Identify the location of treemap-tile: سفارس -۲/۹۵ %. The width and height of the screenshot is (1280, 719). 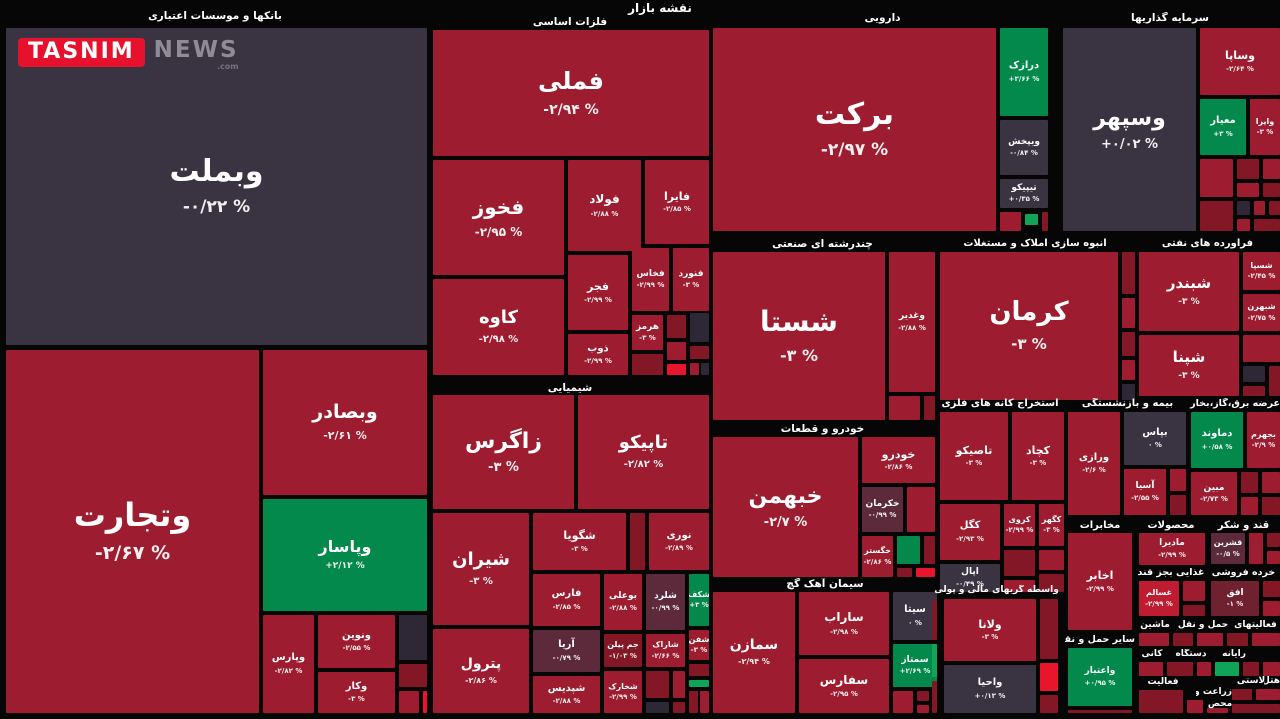
(844, 686).